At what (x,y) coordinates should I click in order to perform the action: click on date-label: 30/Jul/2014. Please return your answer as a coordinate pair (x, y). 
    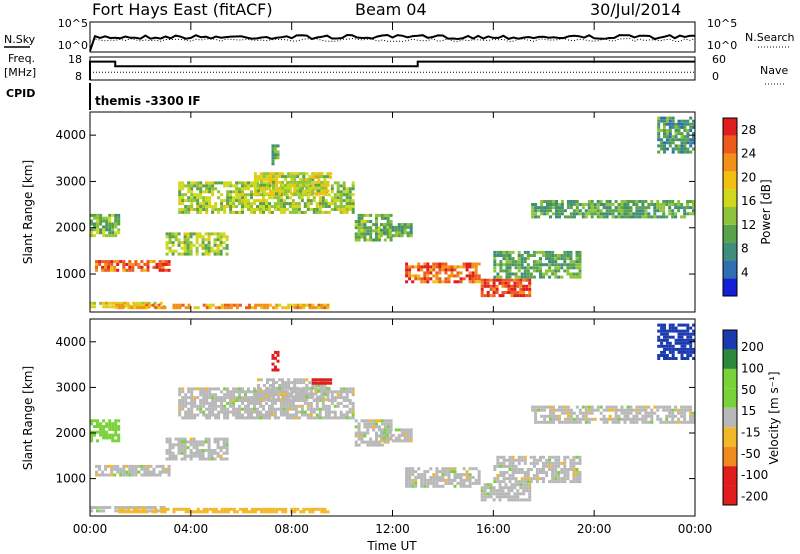
    Looking at the image, I should click on (635, 9).